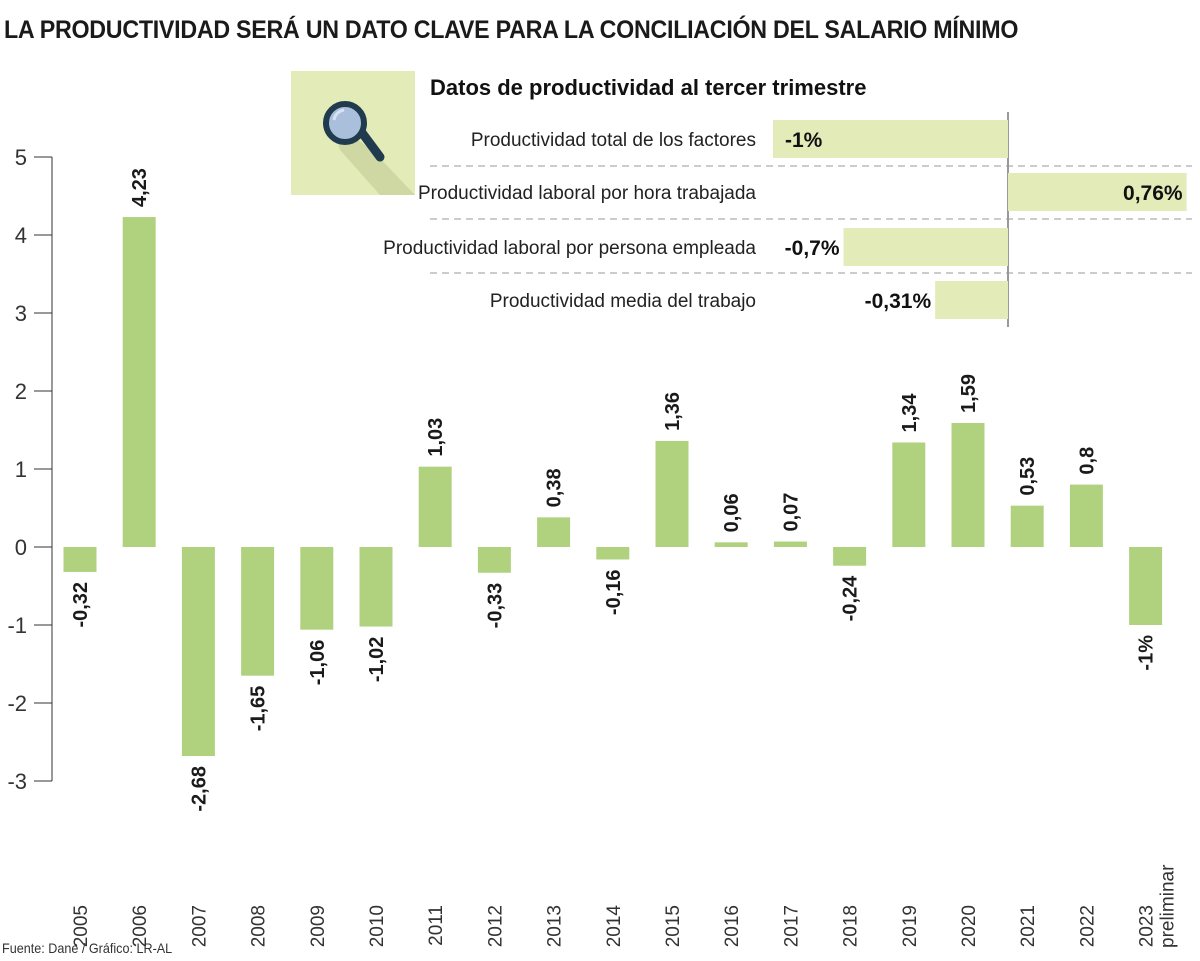 The width and height of the screenshot is (1200, 961). What do you see at coordinates (139, 382) in the screenshot?
I see `bar-2006` at bounding box center [139, 382].